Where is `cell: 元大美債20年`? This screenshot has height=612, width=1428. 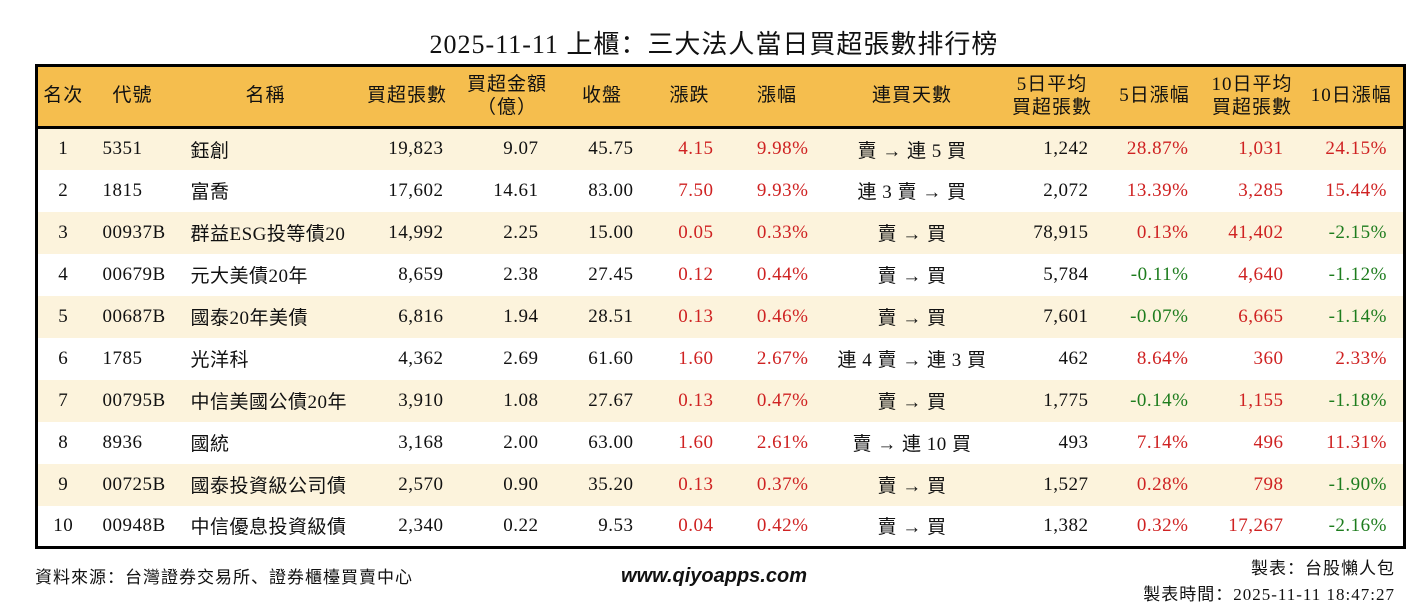 cell: 元大美債20年 is located at coordinates (249, 276).